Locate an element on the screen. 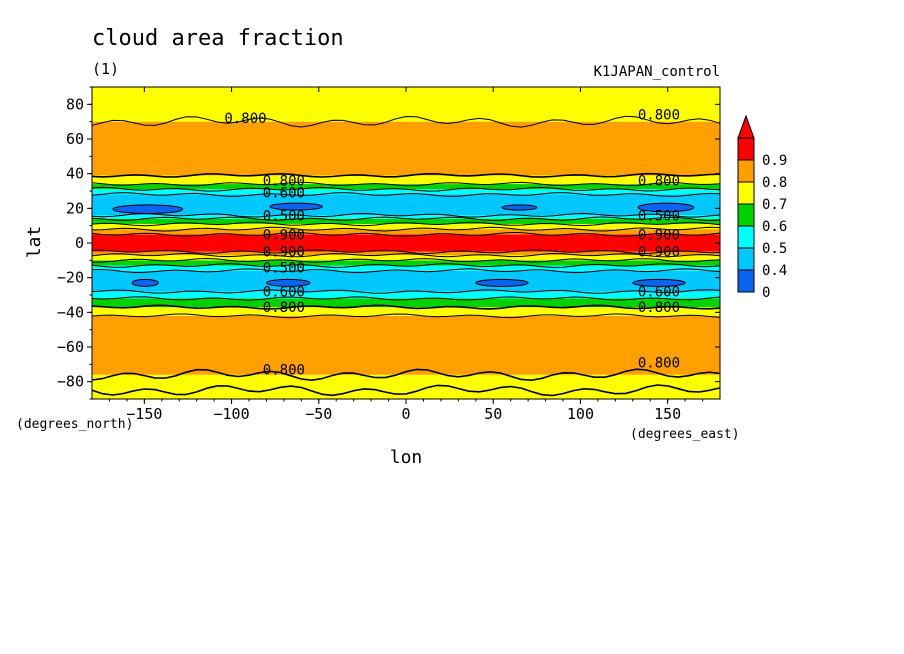 Image resolution: width=904 pixels, height=654 pixels. contour-label-1: 0.800 is located at coordinates (659, 116).